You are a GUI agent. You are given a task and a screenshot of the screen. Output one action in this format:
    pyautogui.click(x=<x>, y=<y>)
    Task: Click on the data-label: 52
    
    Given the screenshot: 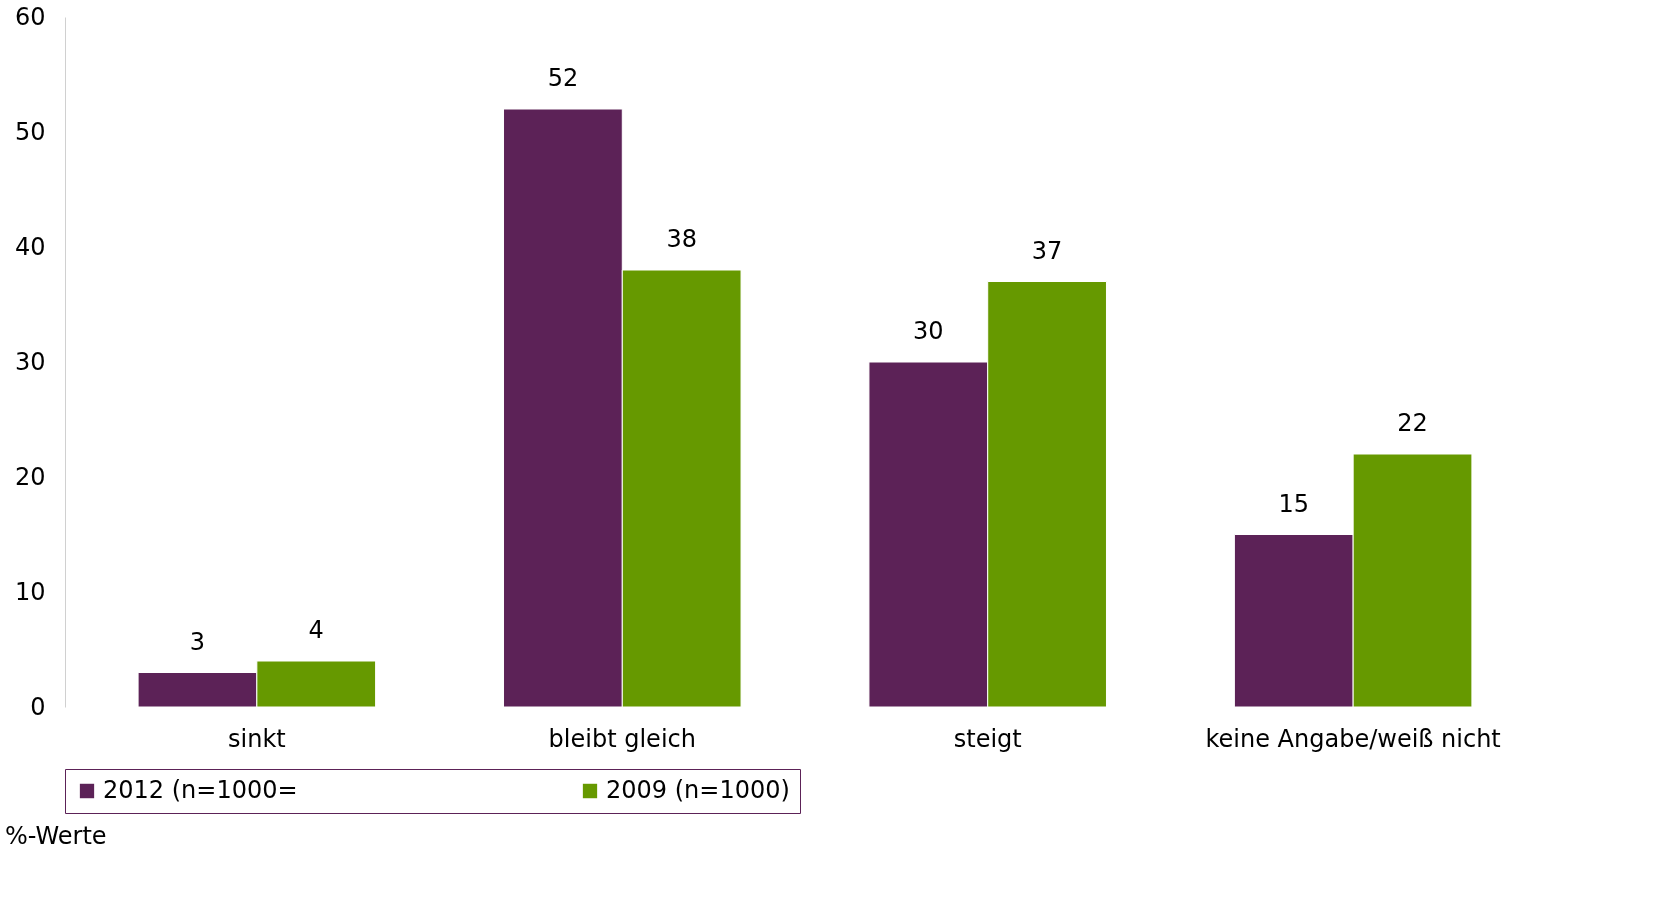 What is the action you would take?
    pyautogui.click(x=563, y=78)
    